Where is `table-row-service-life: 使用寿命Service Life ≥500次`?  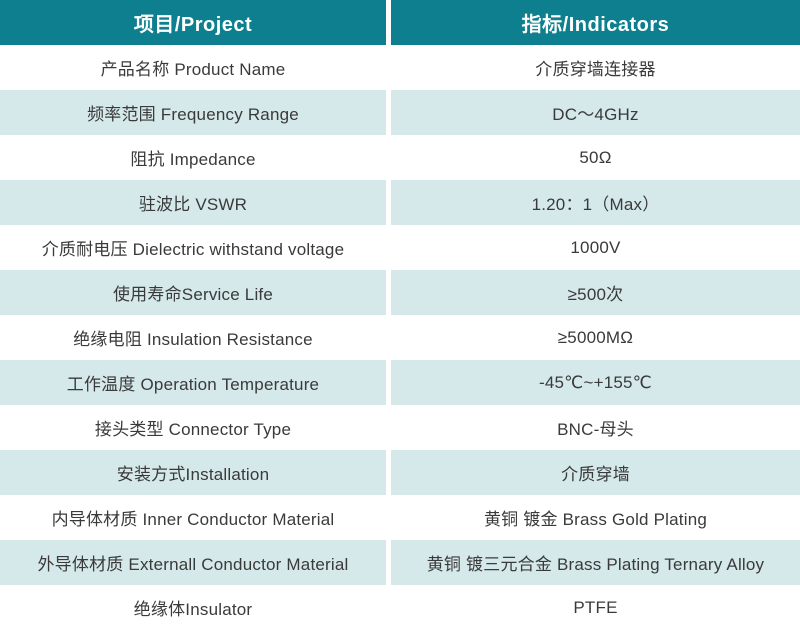
table-row-service-life: 使用寿命Service Life ≥500次 is located at coordinates (400, 292).